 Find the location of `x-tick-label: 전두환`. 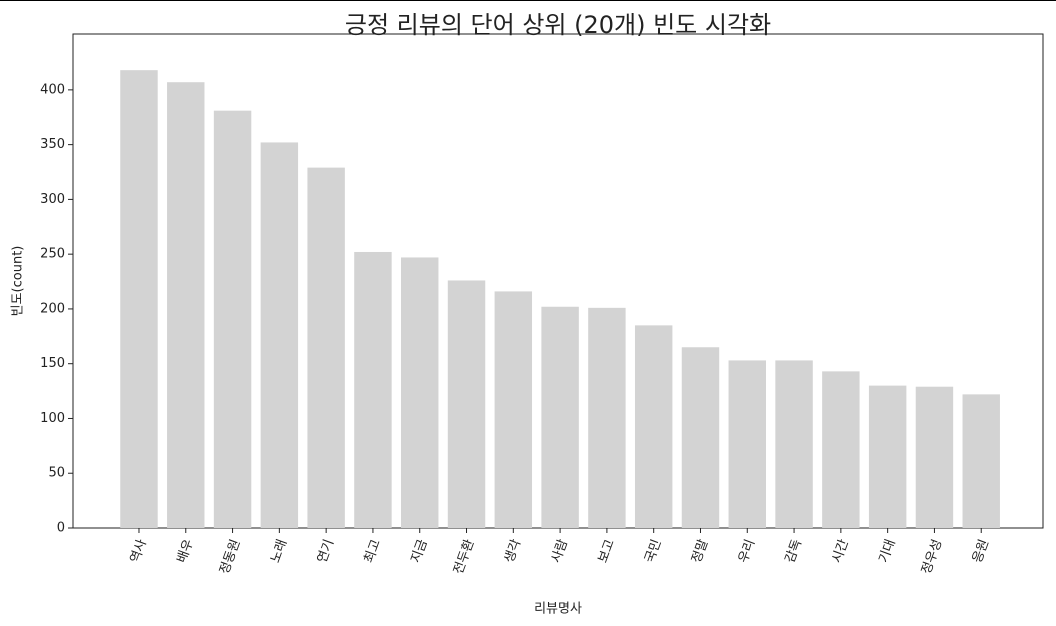

x-tick-label: 전두환 is located at coordinates (464, 556).